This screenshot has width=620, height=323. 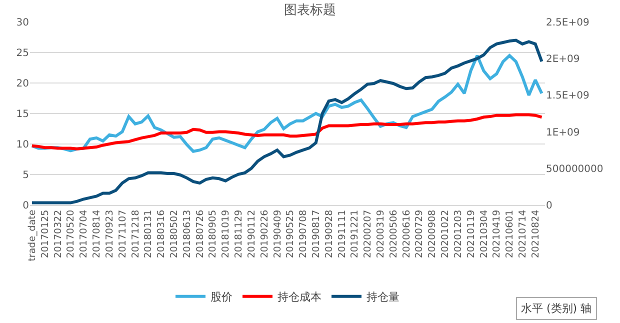 I want to click on x-tick-label: 20210419, so click(x=497, y=234).